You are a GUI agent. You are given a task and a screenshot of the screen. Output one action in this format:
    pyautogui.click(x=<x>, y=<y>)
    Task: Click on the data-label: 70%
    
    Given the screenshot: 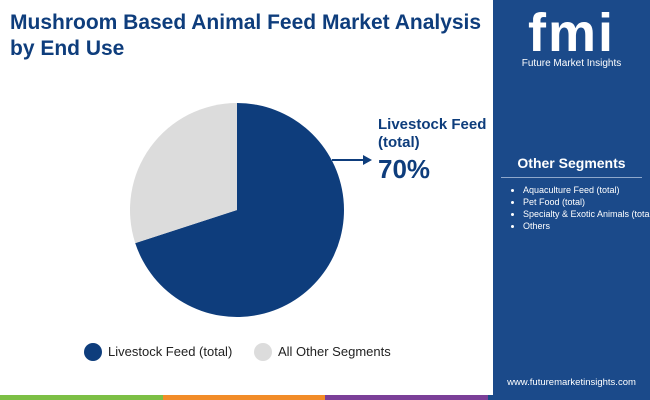 What is the action you would take?
    pyautogui.click(x=404, y=169)
    